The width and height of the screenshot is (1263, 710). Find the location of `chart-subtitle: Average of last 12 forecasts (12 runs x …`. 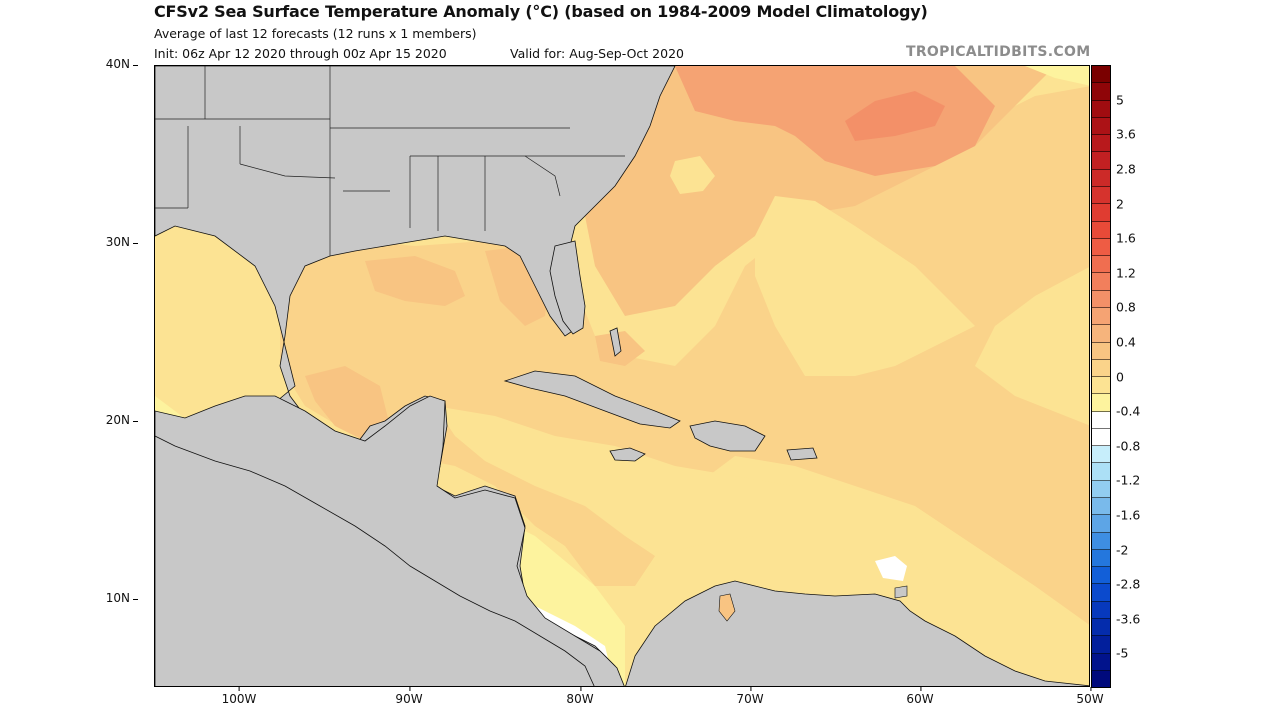

chart-subtitle: Average of last 12 forecasts (12 runs x … is located at coordinates (315, 33).